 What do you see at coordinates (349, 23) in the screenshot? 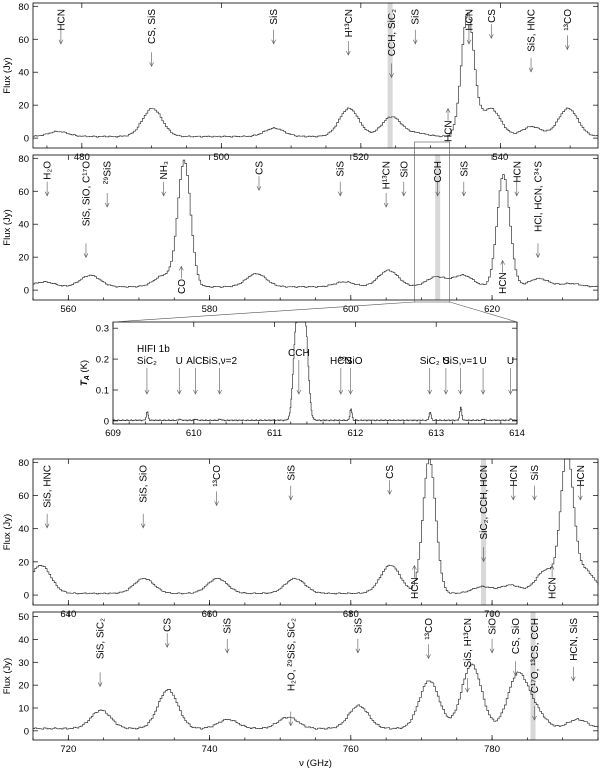
I see `annotation-label: H¹³CN` at bounding box center [349, 23].